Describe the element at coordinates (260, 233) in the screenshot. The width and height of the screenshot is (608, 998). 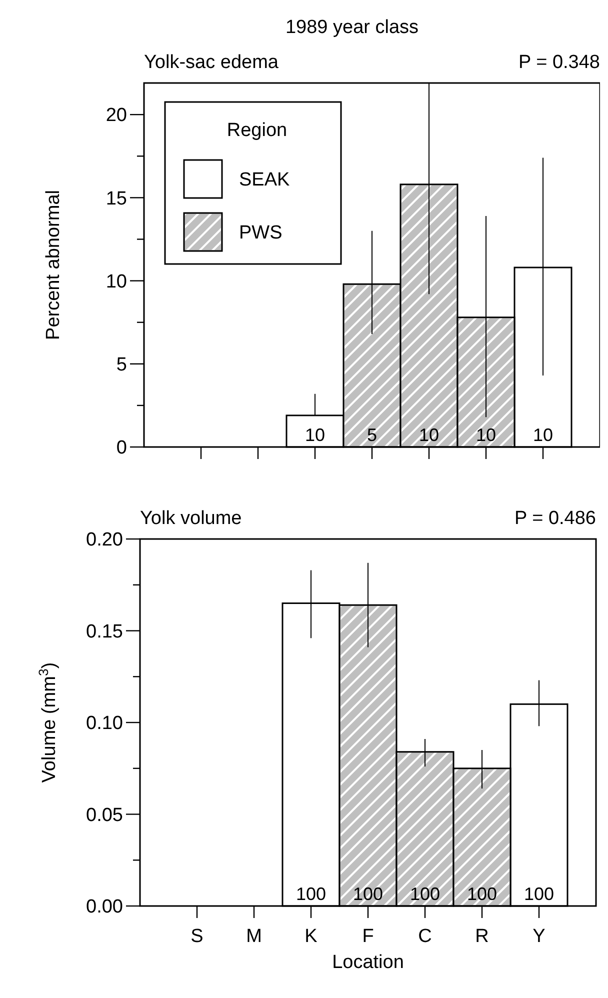
I see `legend-label: PWS` at that location.